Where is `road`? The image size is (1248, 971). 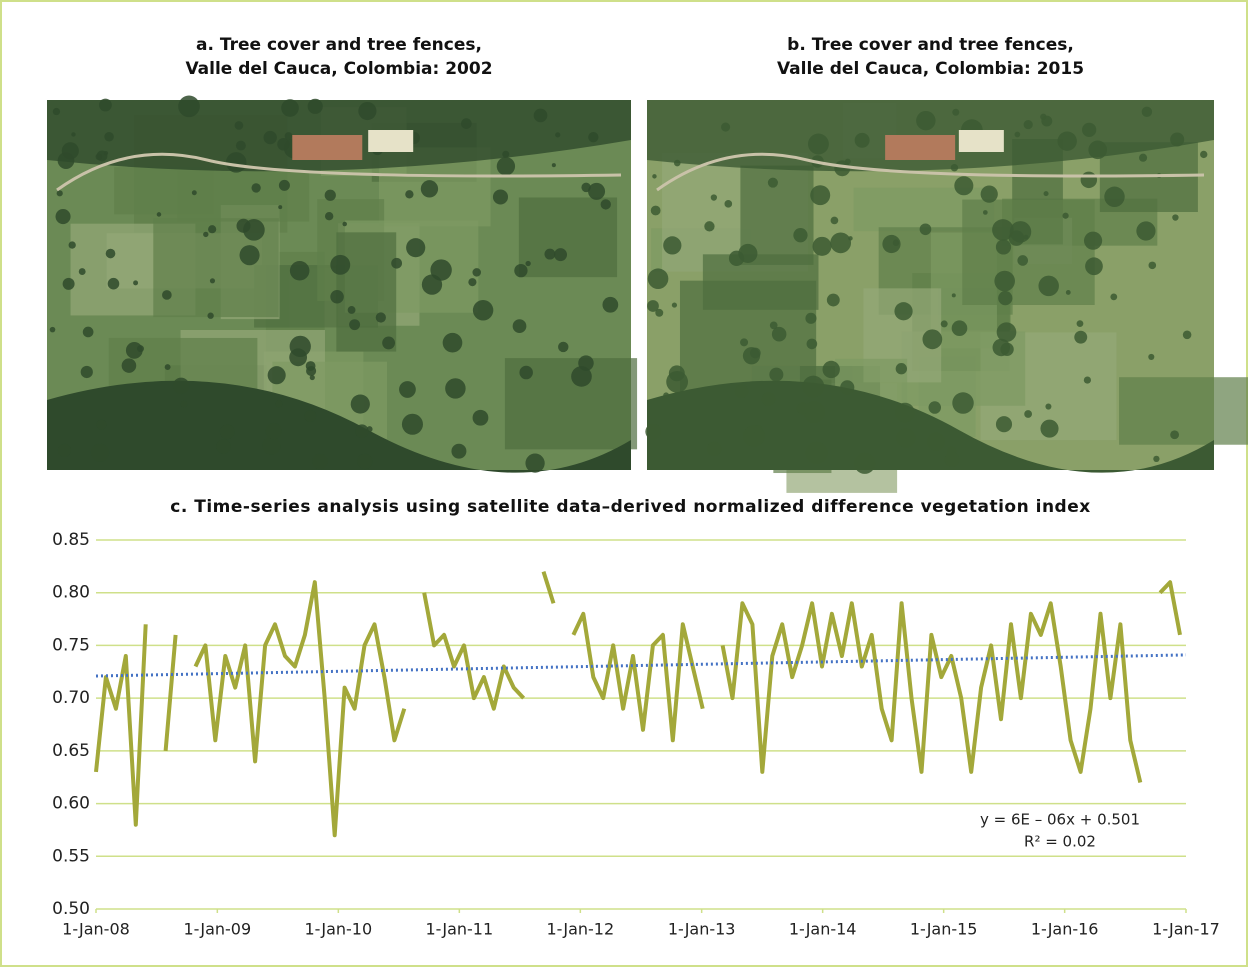 road is located at coordinates (930, 172).